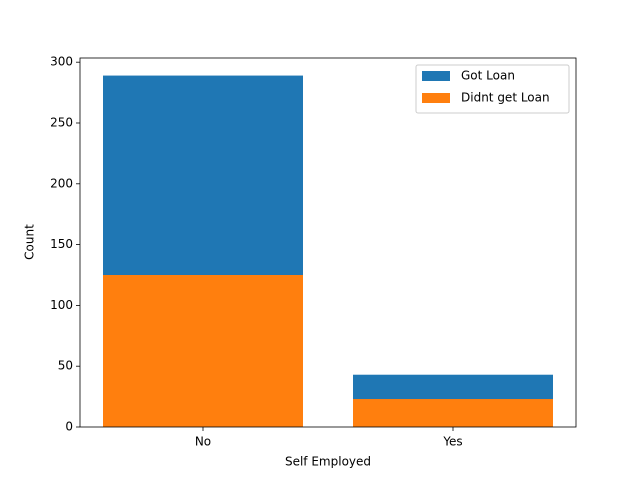 This screenshot has width=640, height=484. What do you see at coordinates (452, 442) in the screenshot?
I see `x-tick-label: Yes` at bounding box center [452, 442].